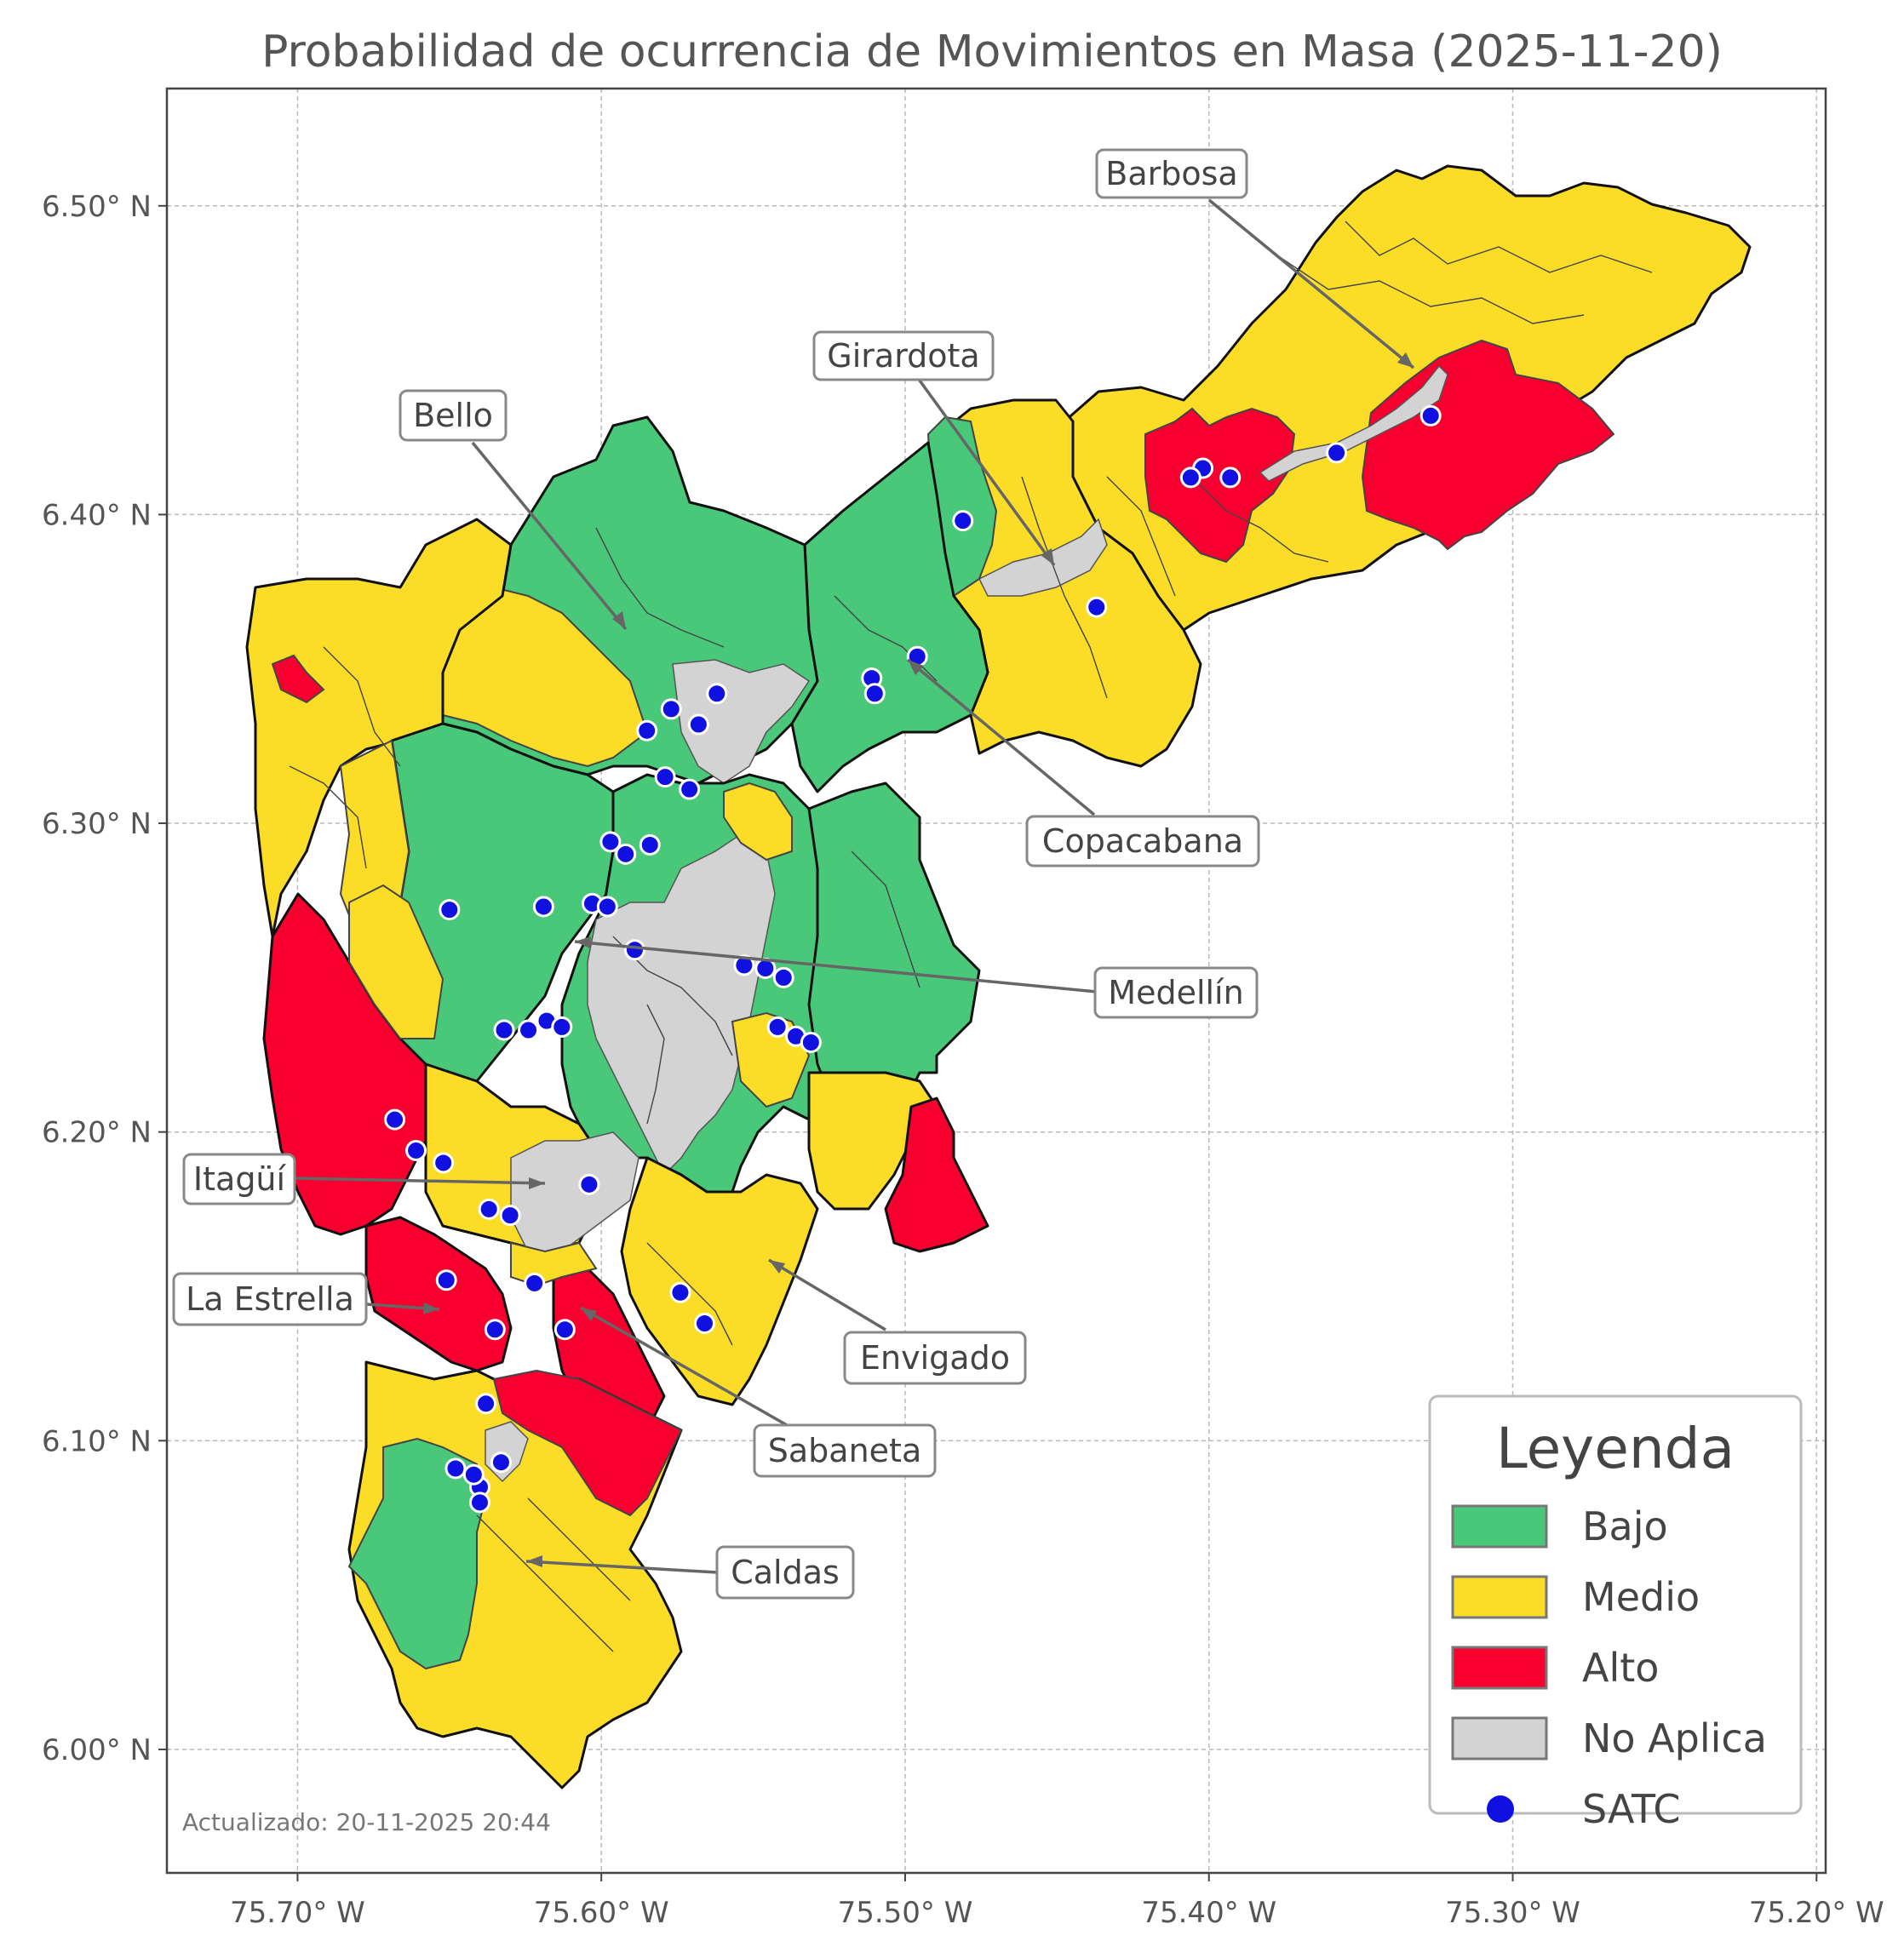 The width and height of the screenshot is (1904, 1941). Describe the element at coordinates (97, 1133) in the screenshot. I see `y-tick-label: 6.20° N` at that location.